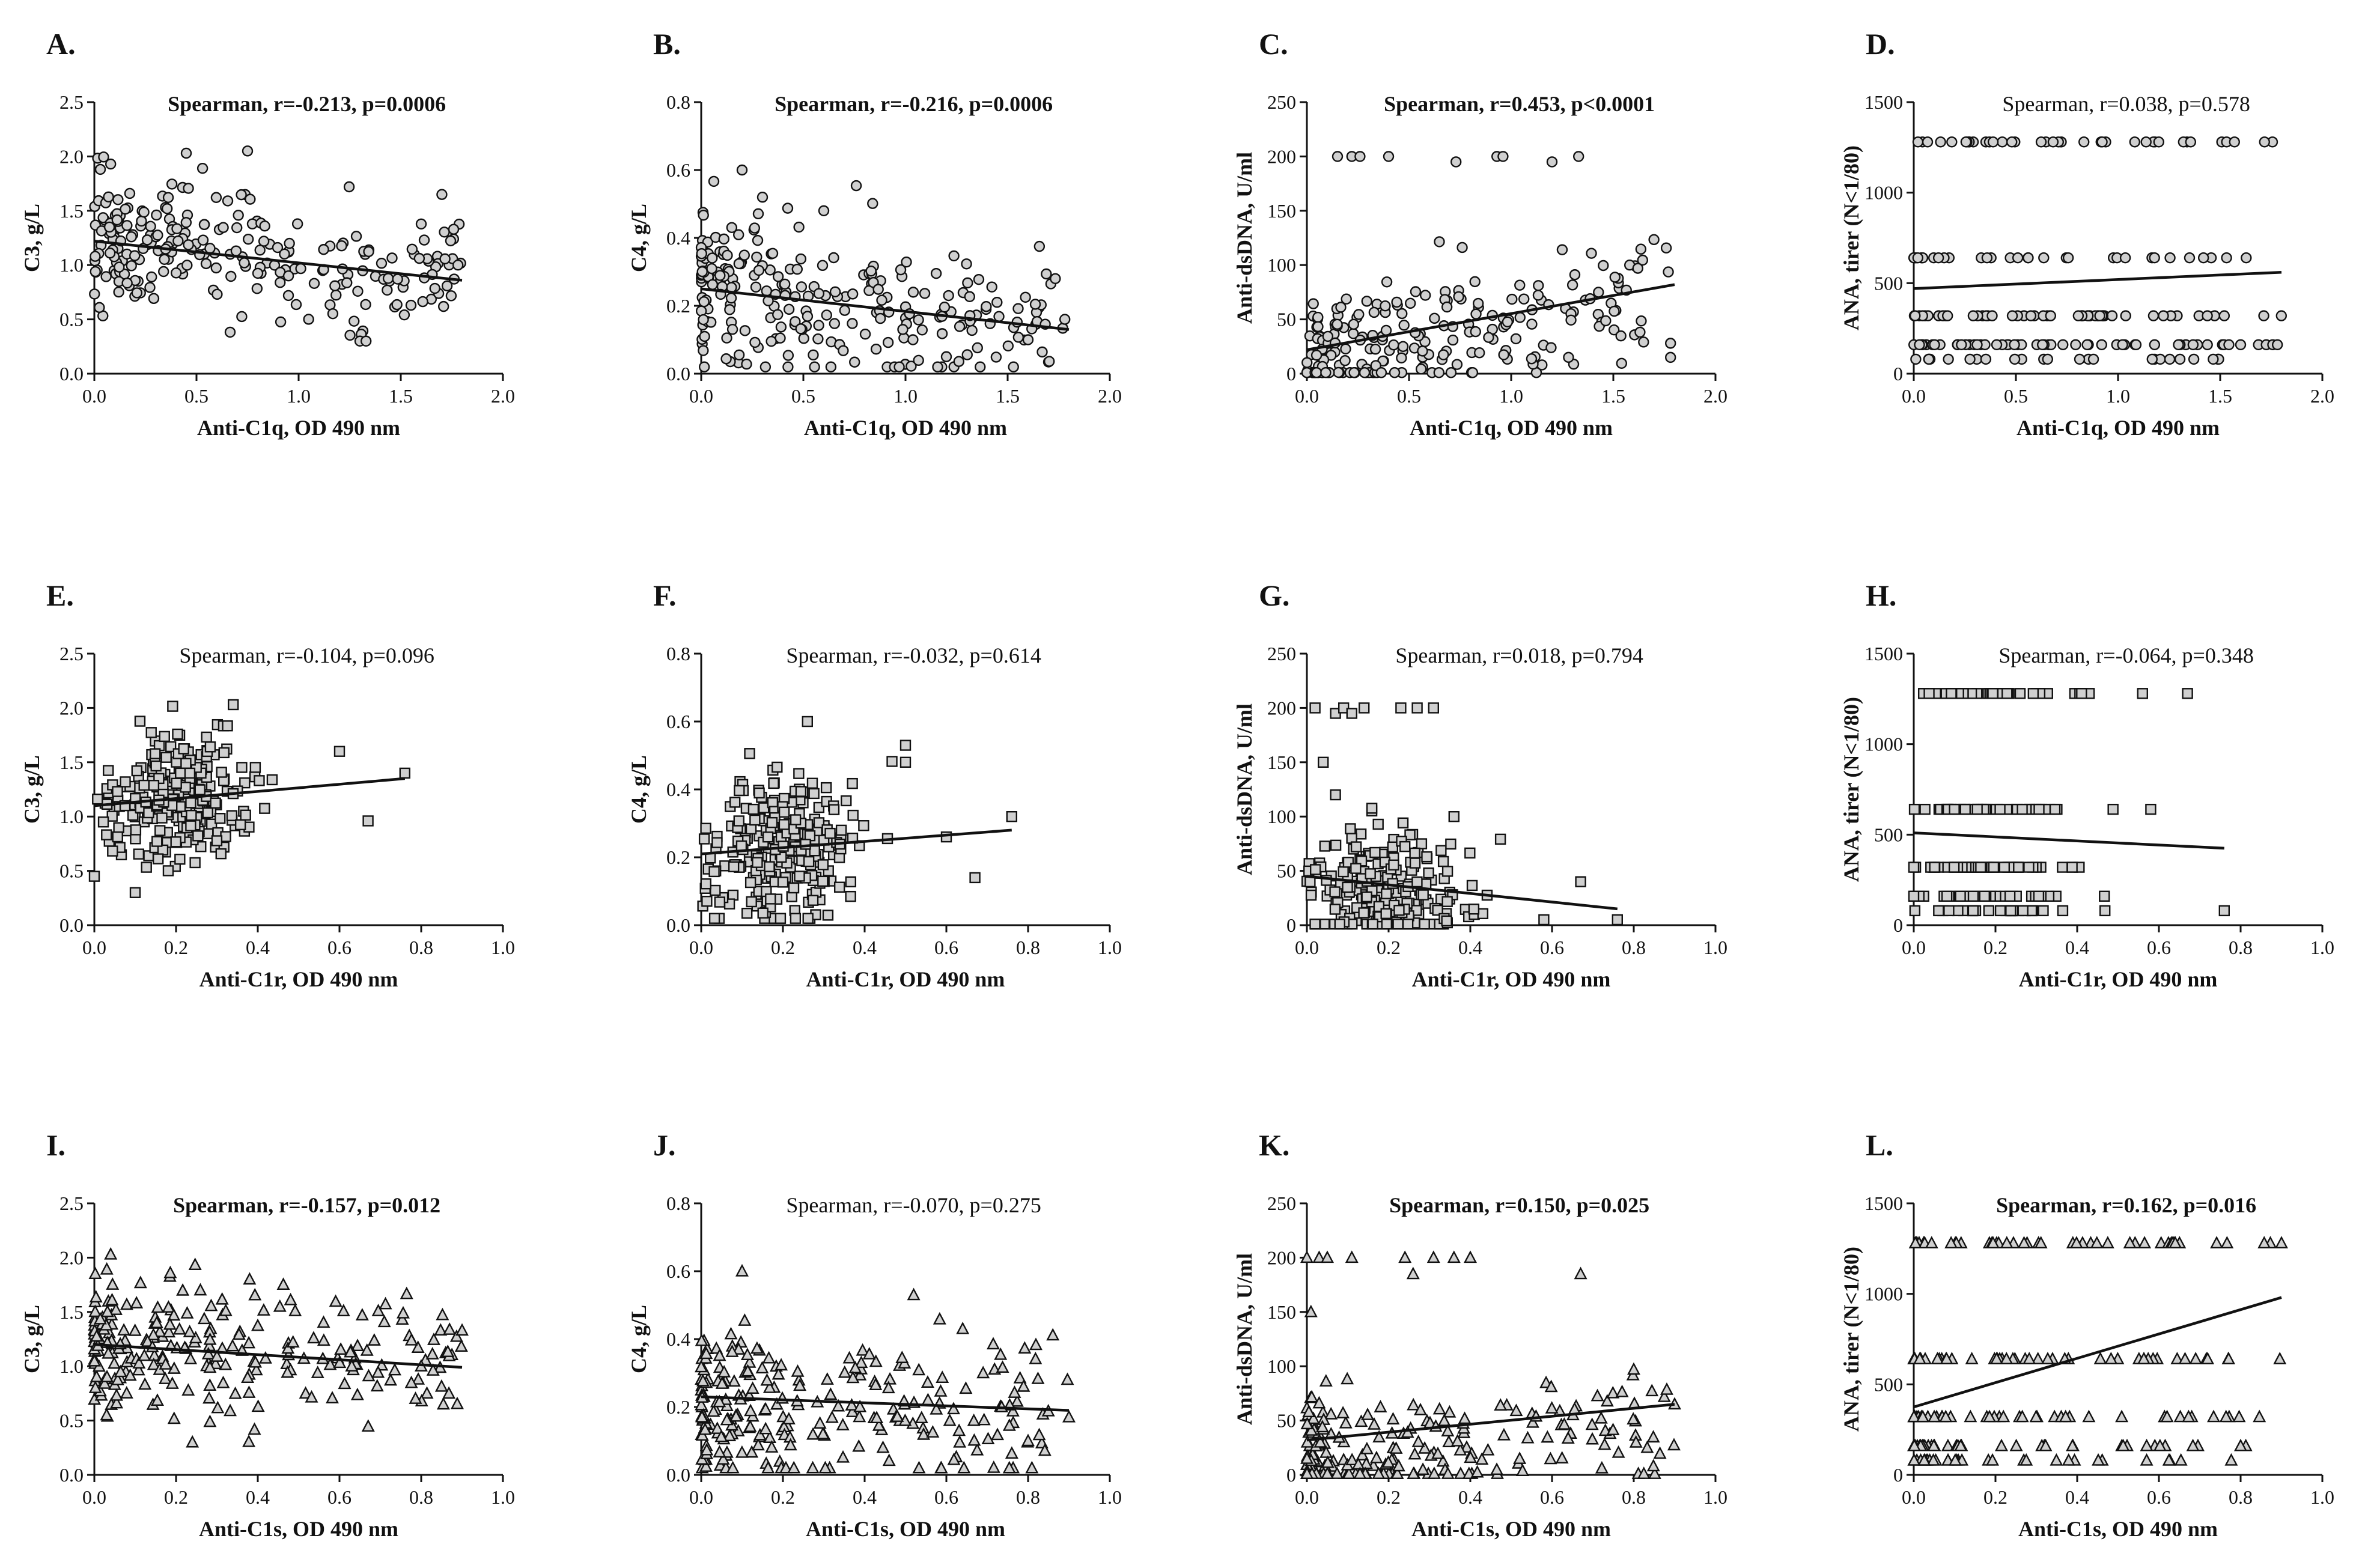 The height and width of the screenshot is (1568, 2365). What do you see at coordinates (2016, 396) in the screenshot?
I see `x-tick-label: 0.5` at bounding box center [2016, 396].